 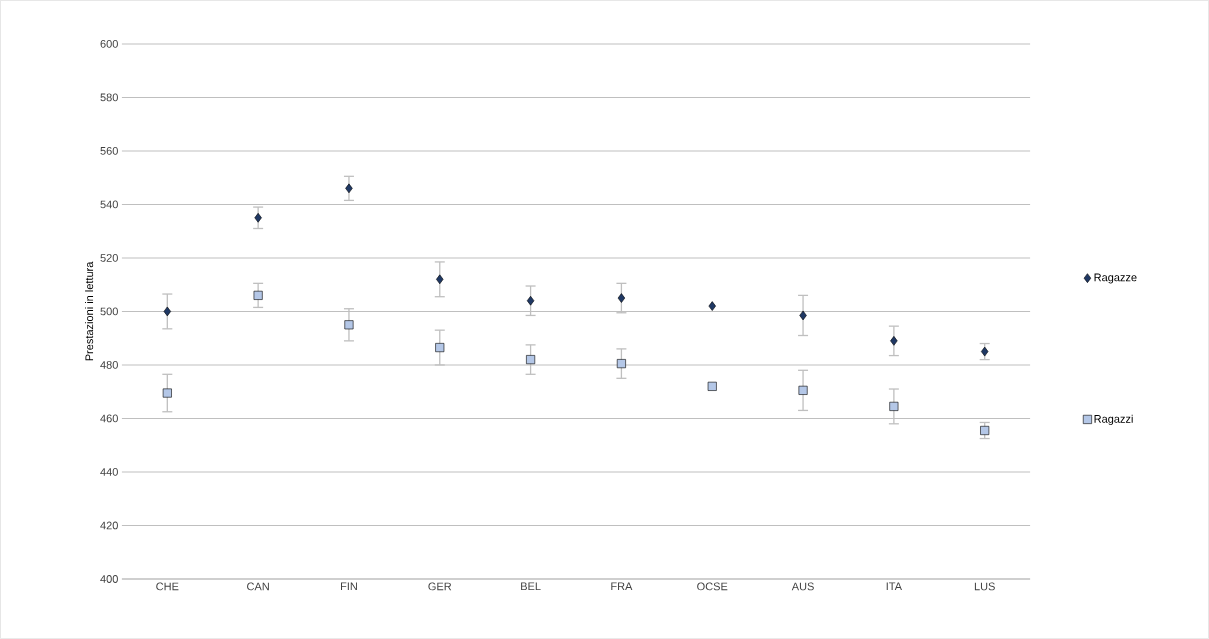 I want to click on x-tick-label: FIN, so click(x=349, y=586).